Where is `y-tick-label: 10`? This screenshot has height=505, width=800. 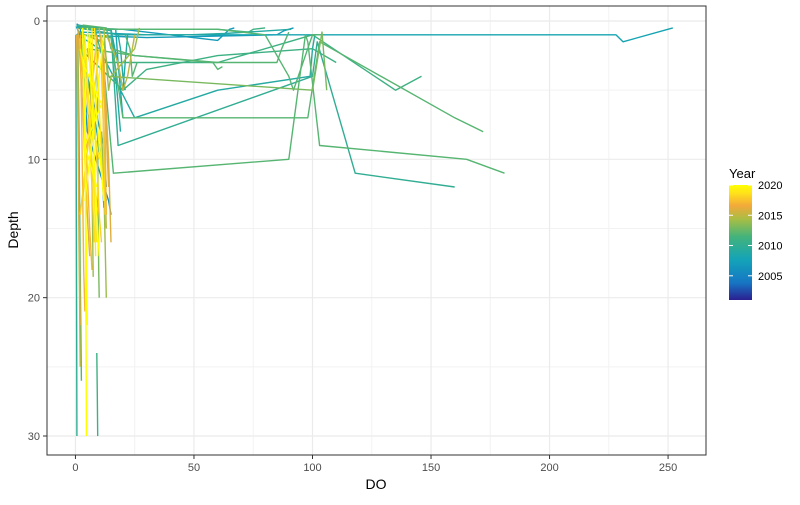 y-tick-label: 10 is located at coordinates (34, 160).